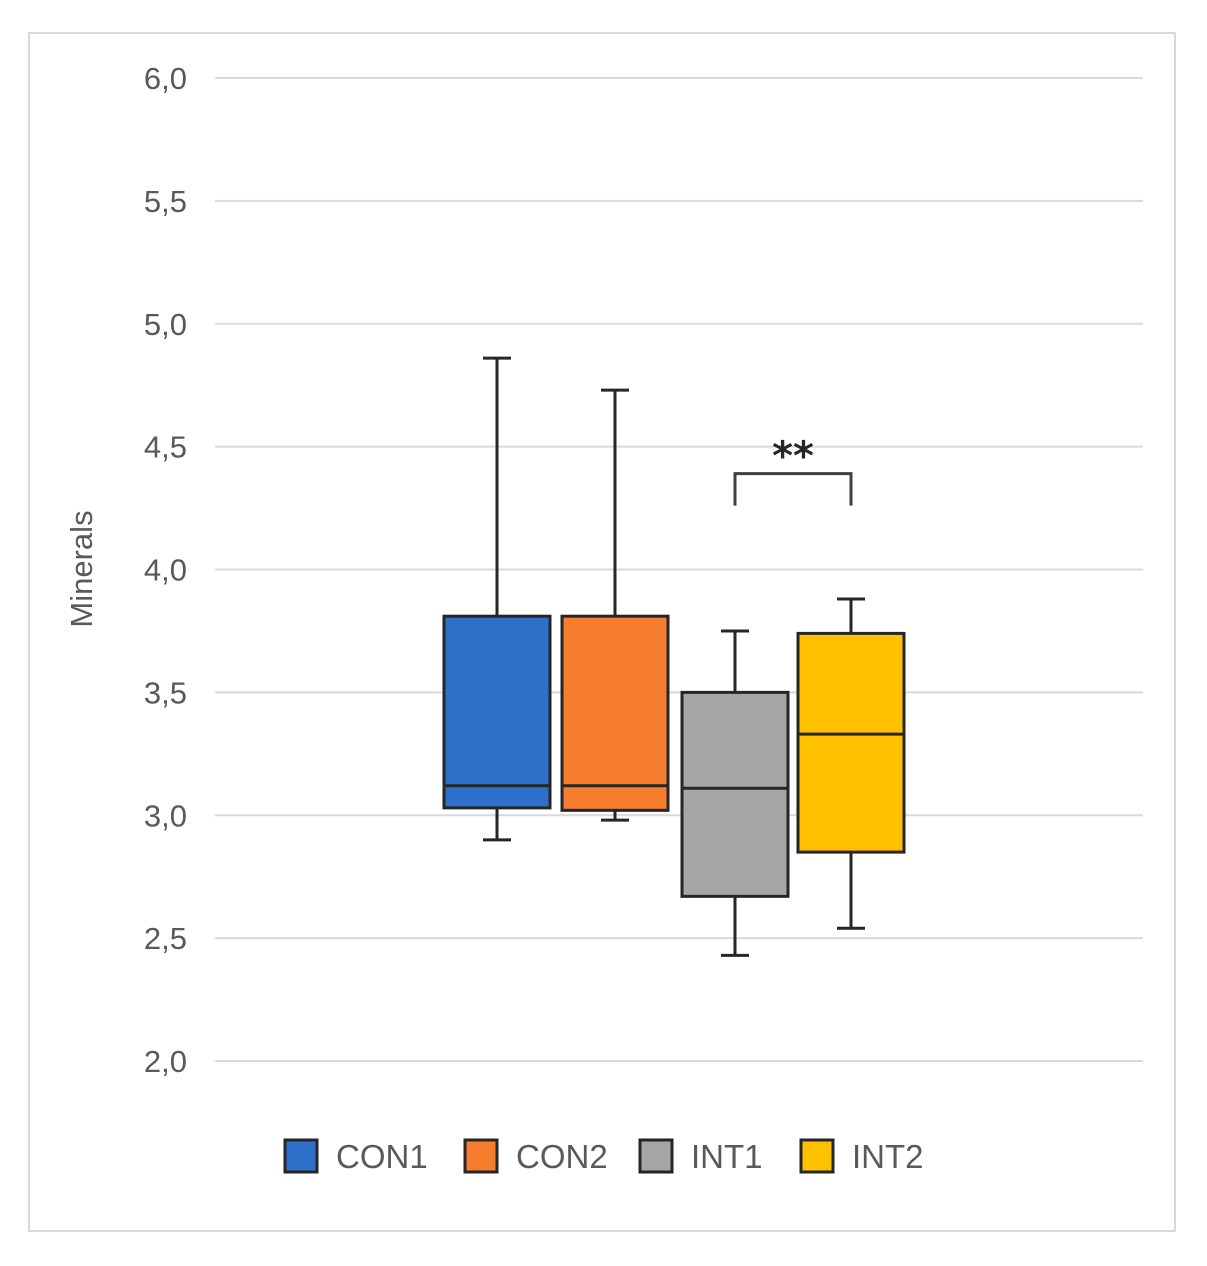 This screenshot has width=1207, height=1266. I want to click on legend-item-int1: INT1, so click(700, 1156).